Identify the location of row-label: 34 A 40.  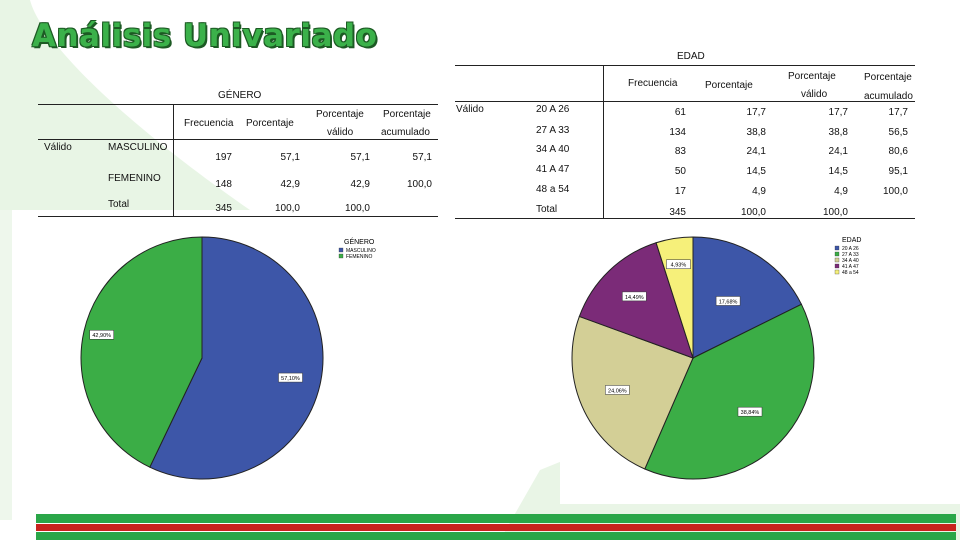
(553, 149).